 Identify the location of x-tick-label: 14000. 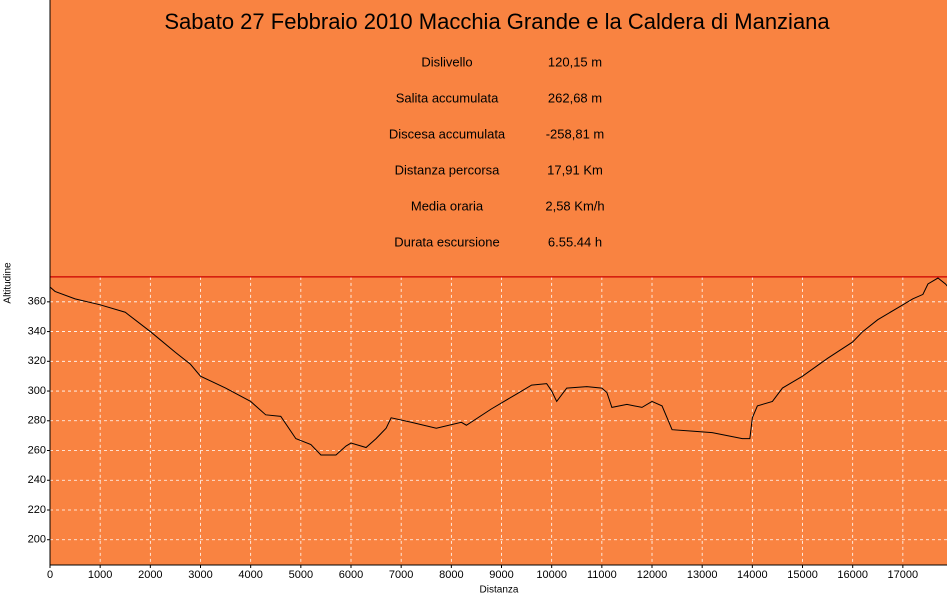
(752, 575).